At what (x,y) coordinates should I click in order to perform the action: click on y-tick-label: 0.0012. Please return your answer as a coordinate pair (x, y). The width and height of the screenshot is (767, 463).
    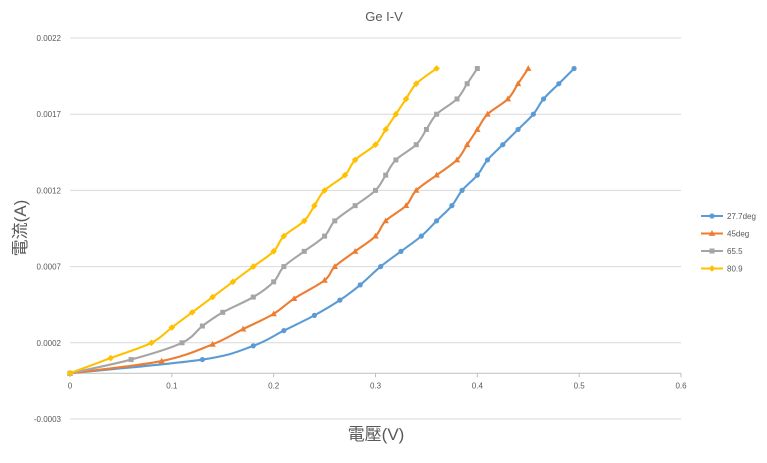
    Looking at the image, I should click on (49, 190).